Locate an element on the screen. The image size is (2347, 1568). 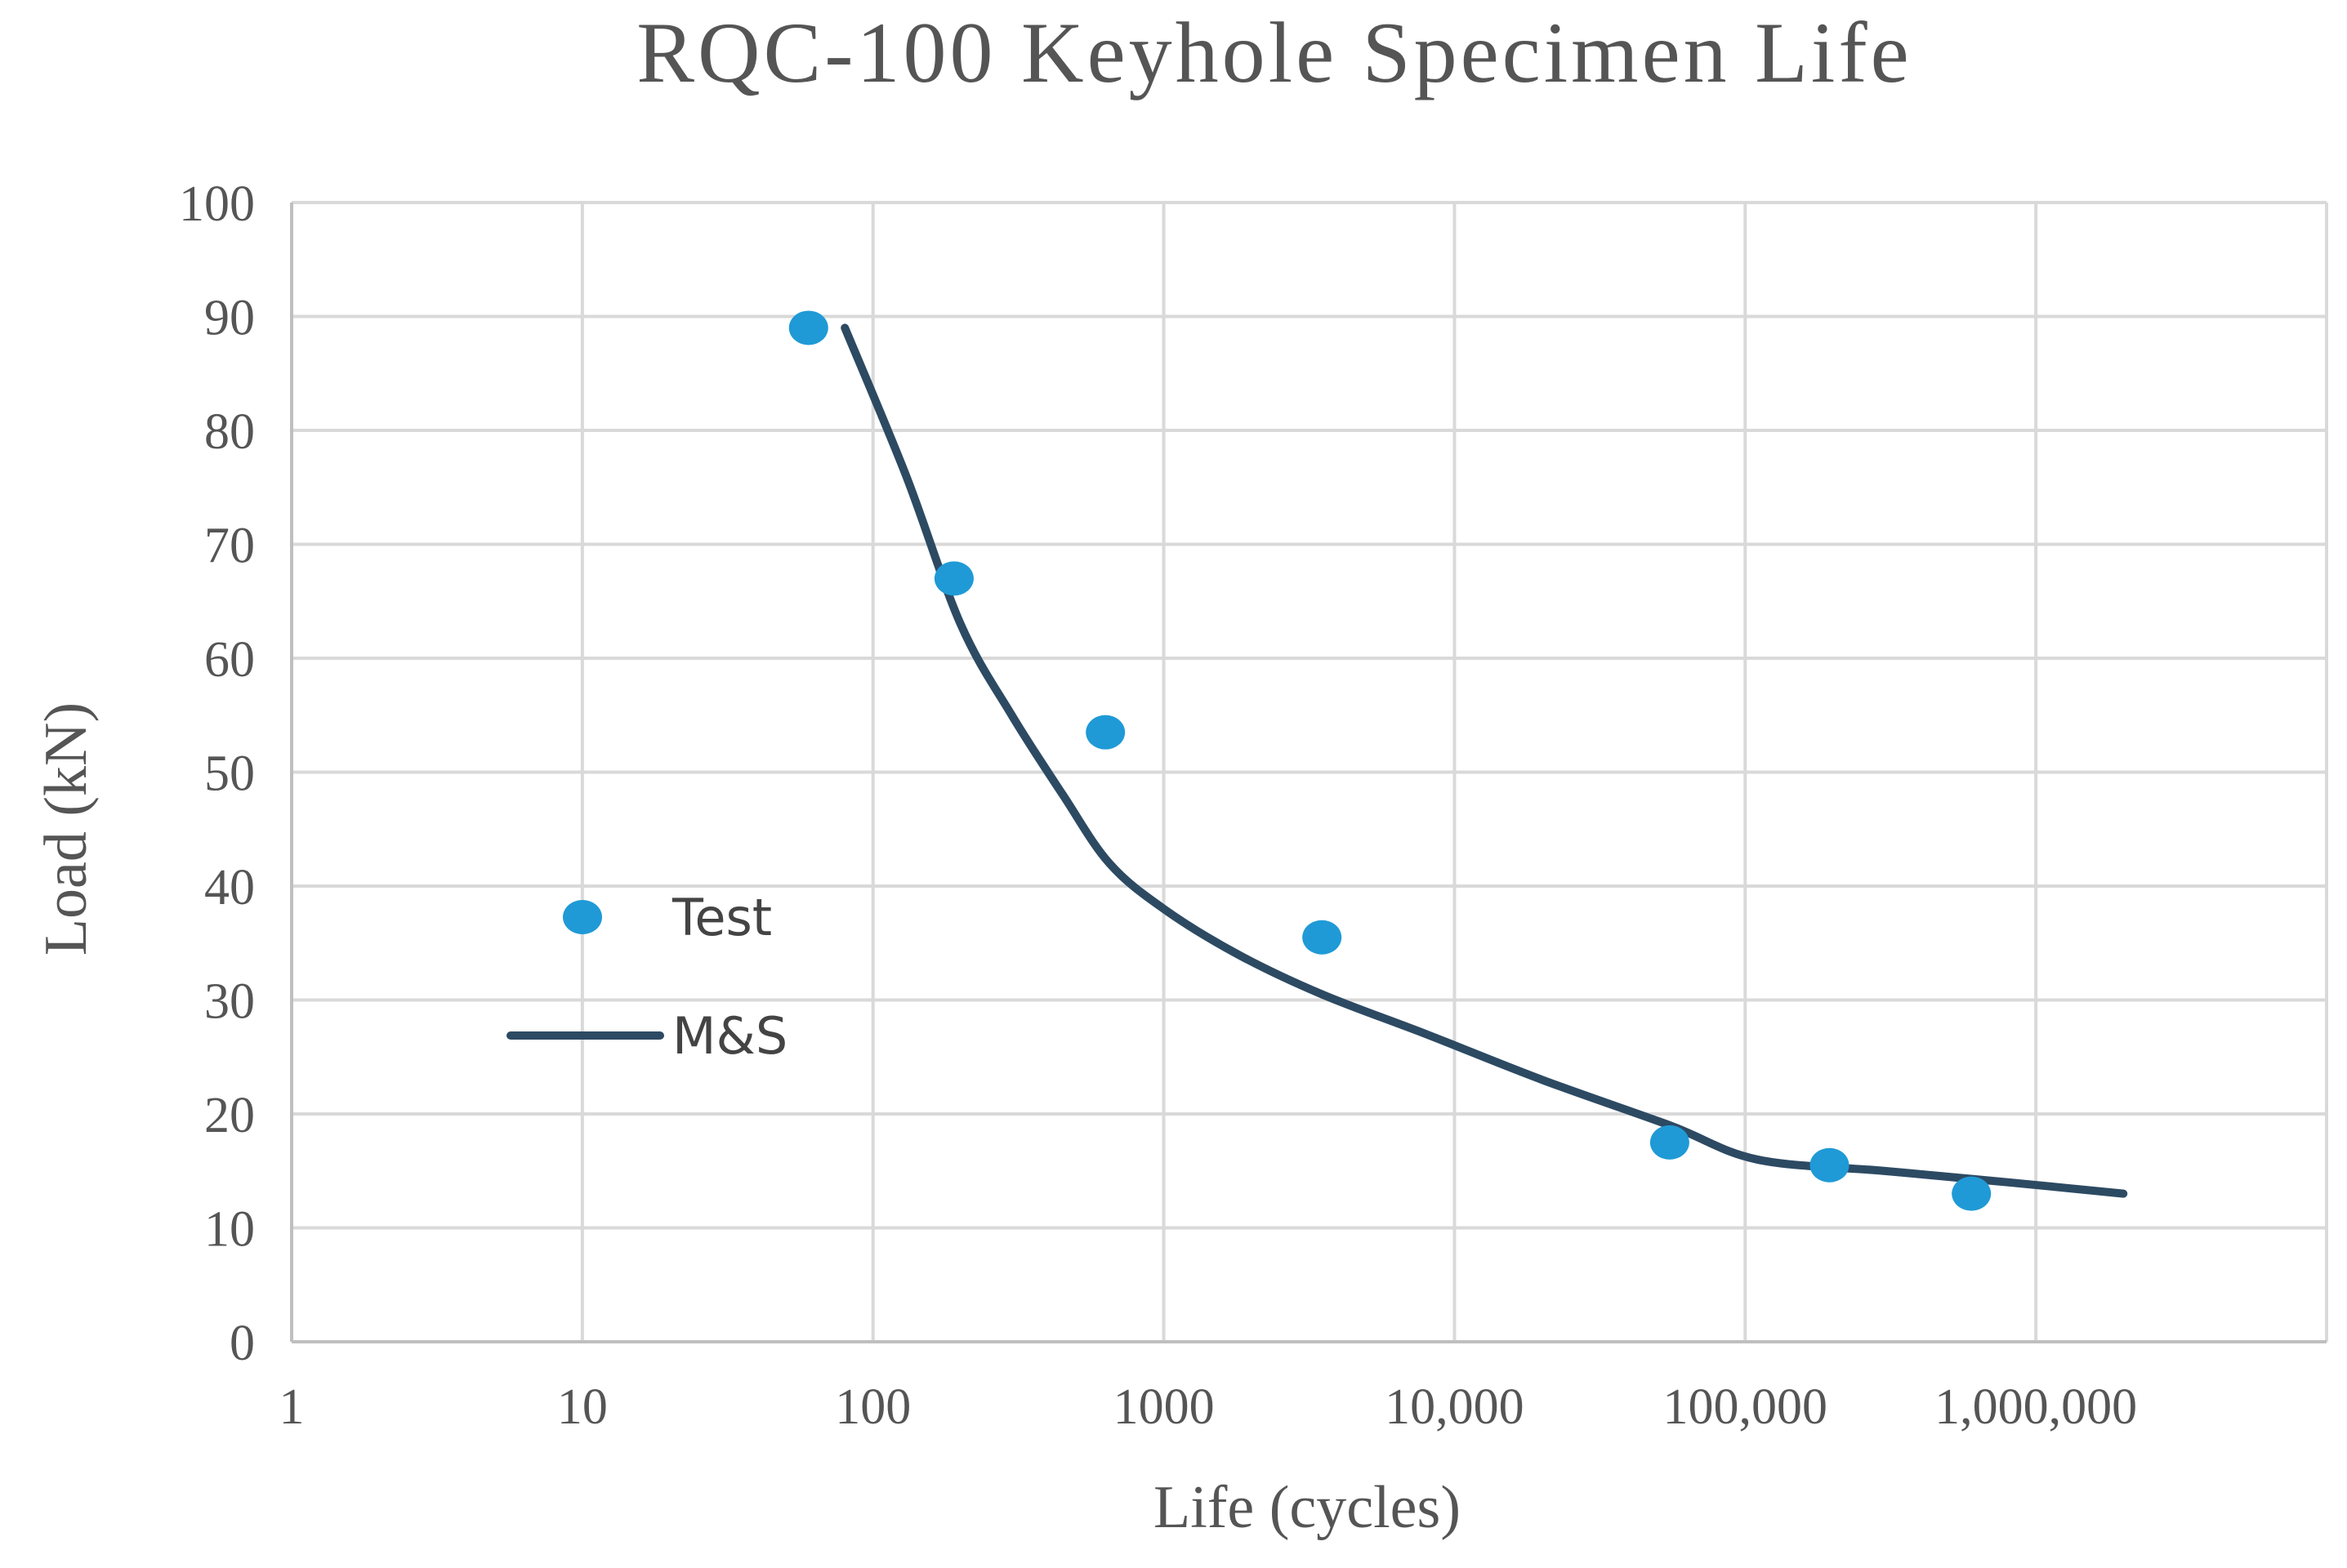
y-tick-label: 60 is located at coordinates (229, 660).